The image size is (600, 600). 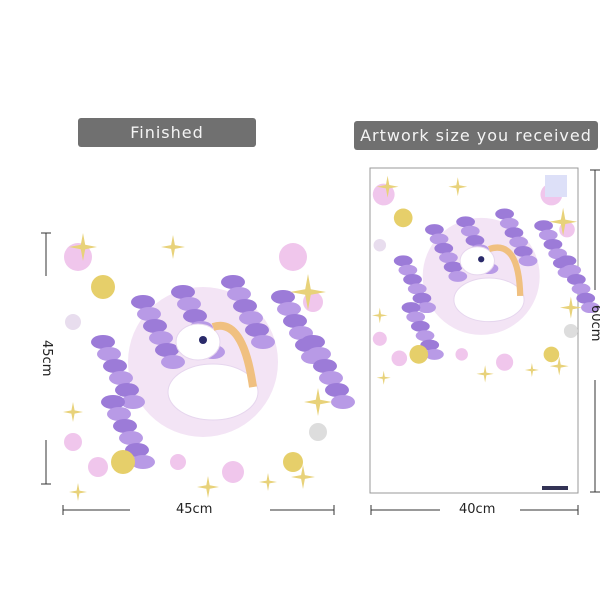 What do you see at coordinates (594, 323) in the screenshot?
I see `right-height-label: 60cm` at bounding box center [594, 323].